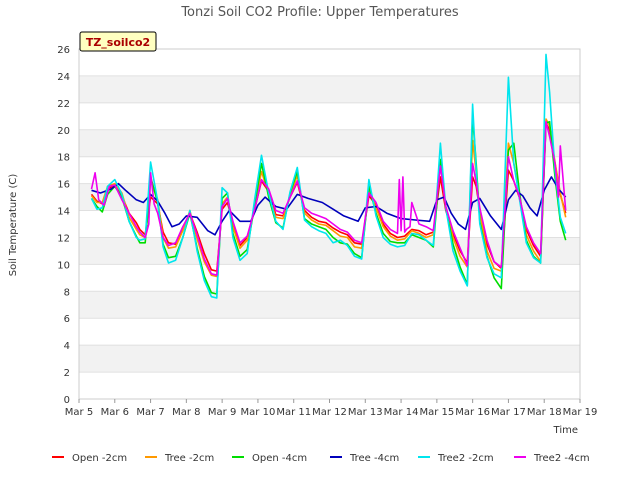  I want to click on x-tick-label: Mar 11, so click(293, 412).